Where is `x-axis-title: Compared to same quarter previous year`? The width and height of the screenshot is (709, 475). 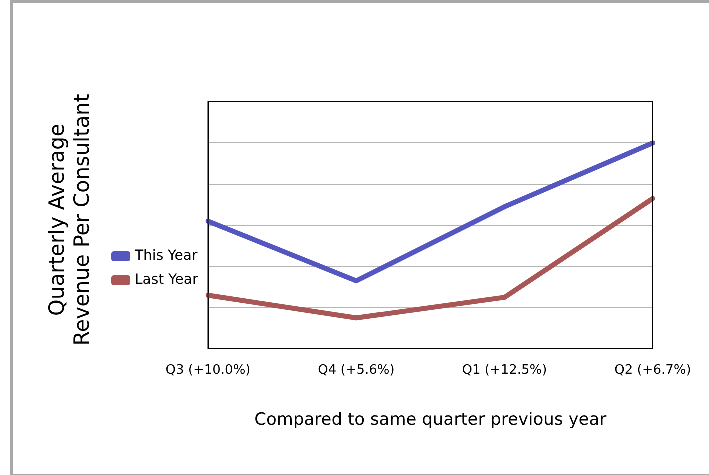
x-axis-title: Compared to same quarter previous year is located at coordinates (430, 420).